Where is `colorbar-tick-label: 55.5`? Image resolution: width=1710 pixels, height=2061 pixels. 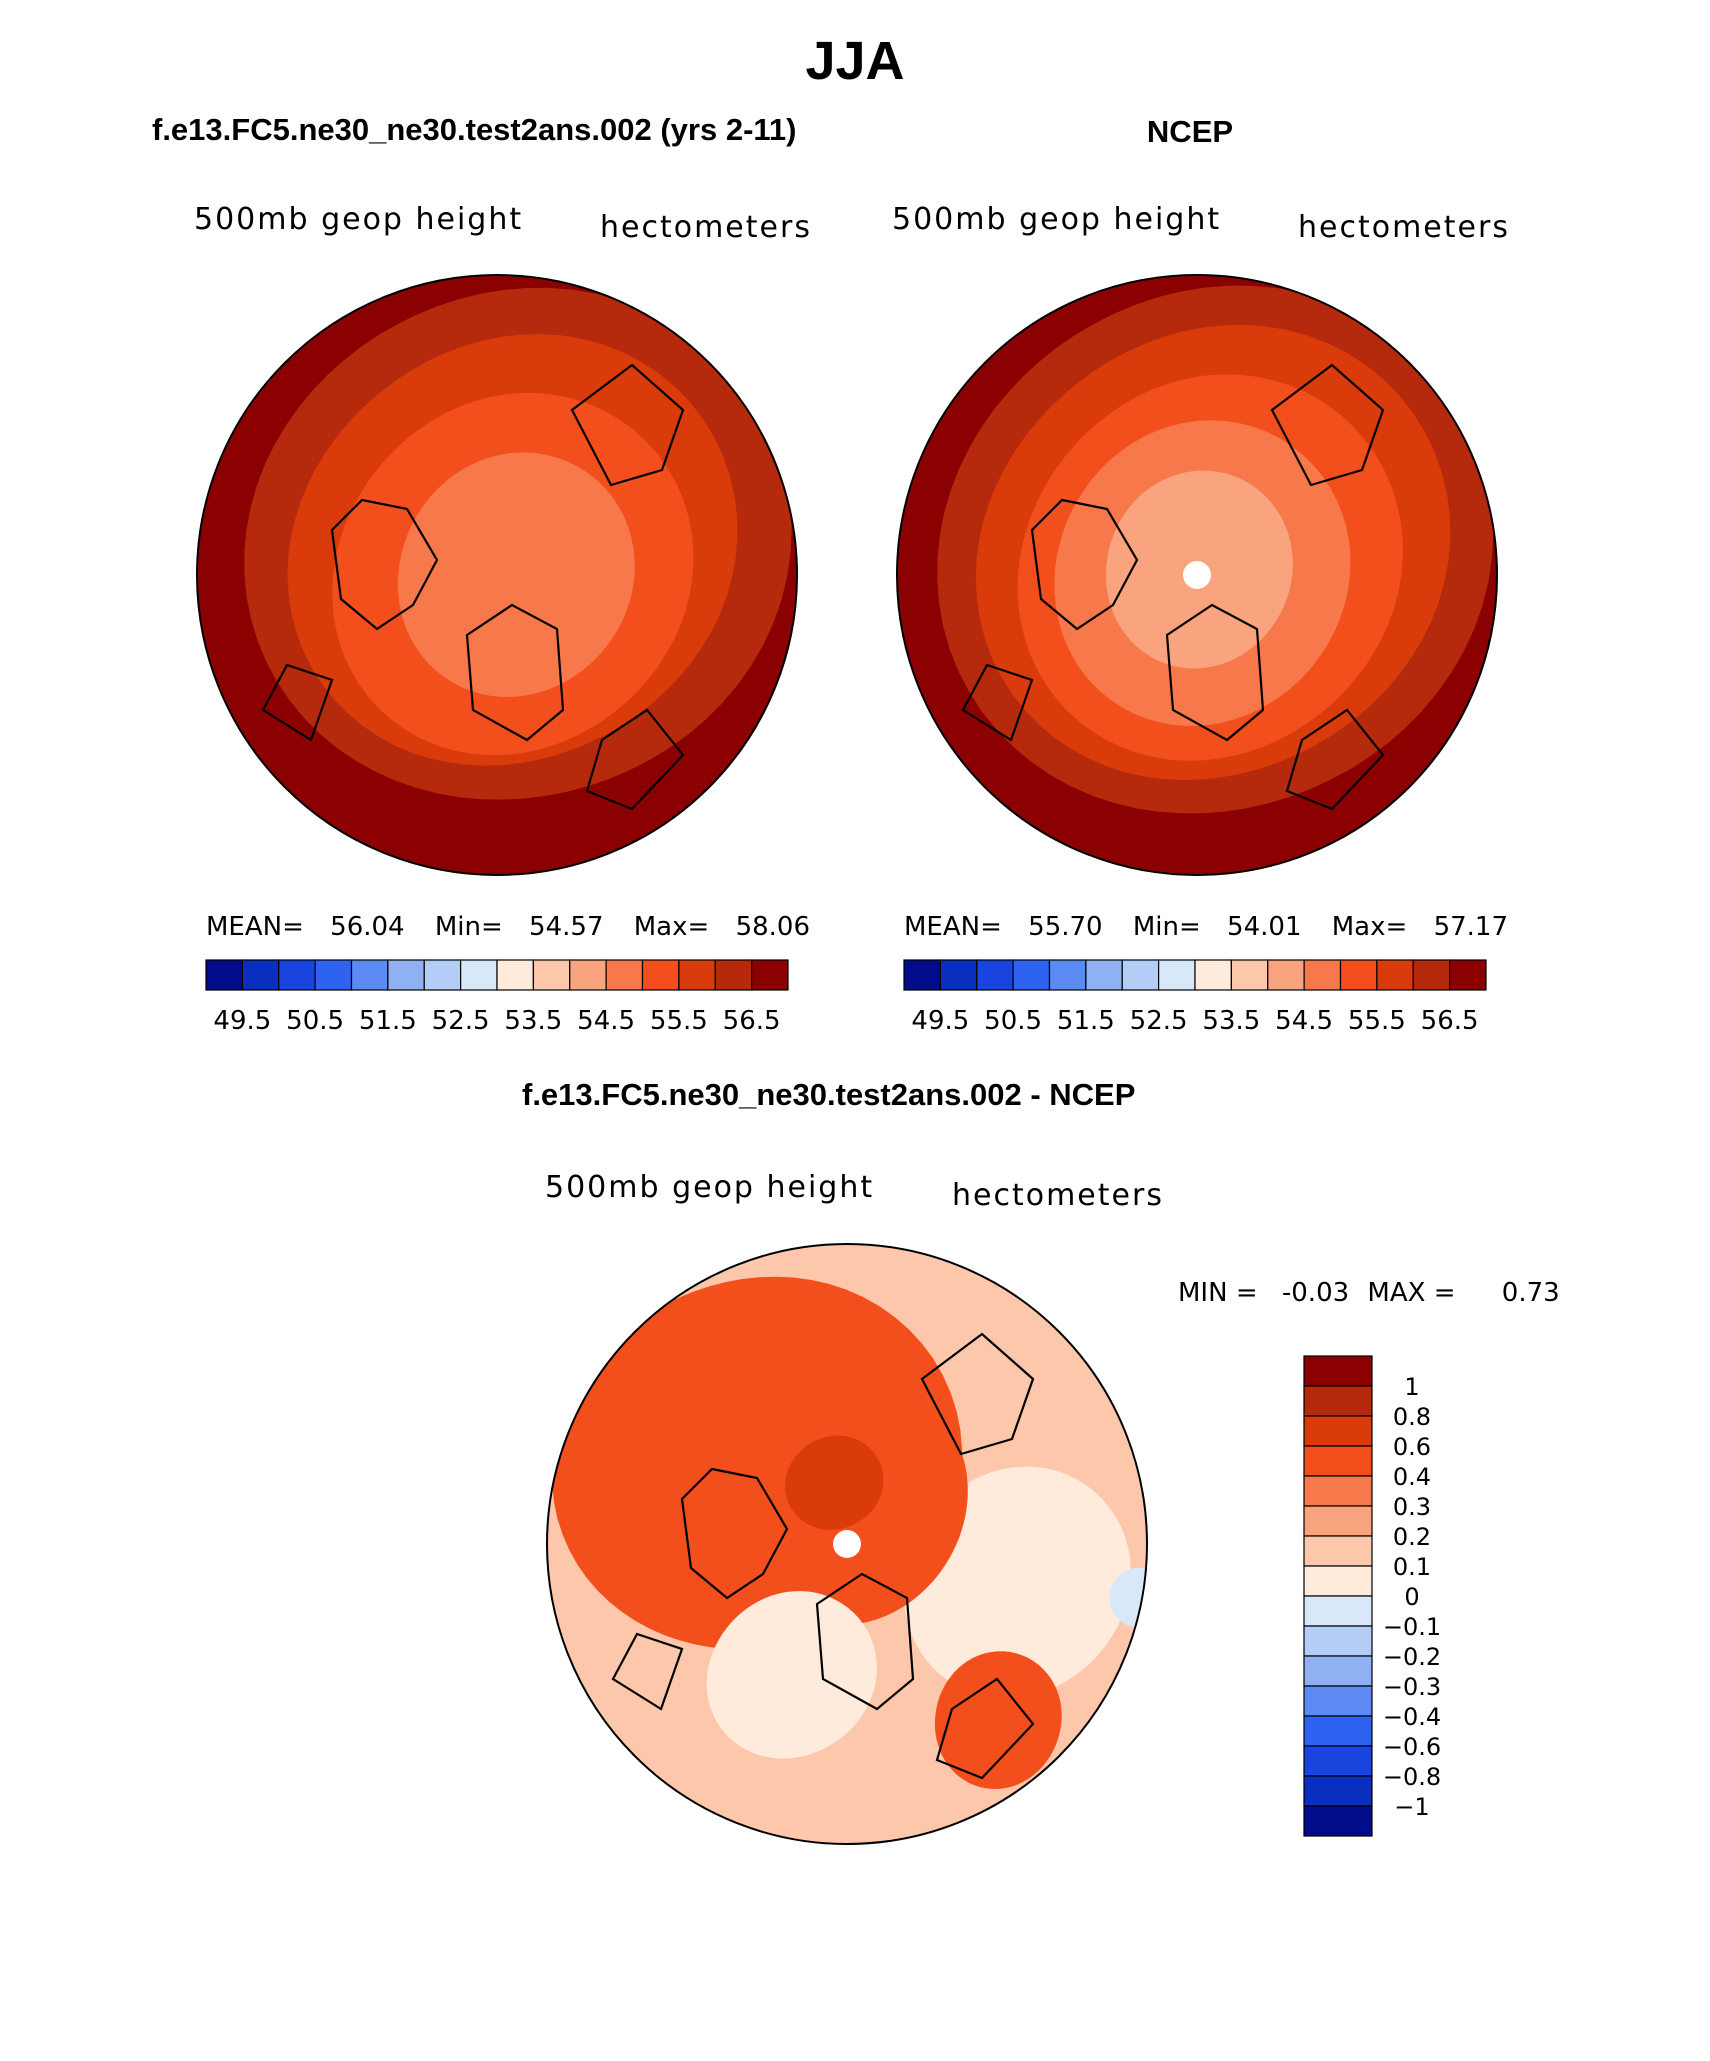
colorbar-tick-label: 55.5 is located at coordinates (1377, 1021).